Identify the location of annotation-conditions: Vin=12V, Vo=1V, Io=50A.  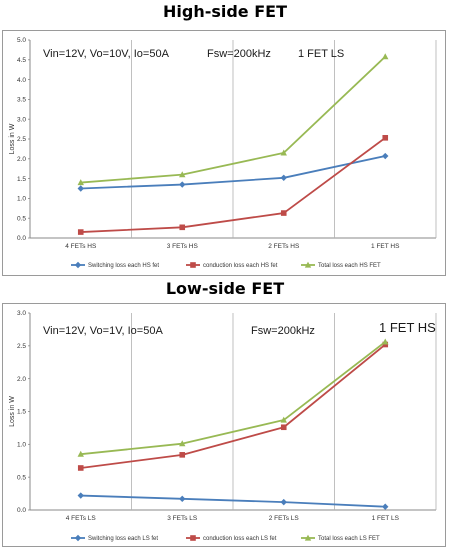
(103, 331).